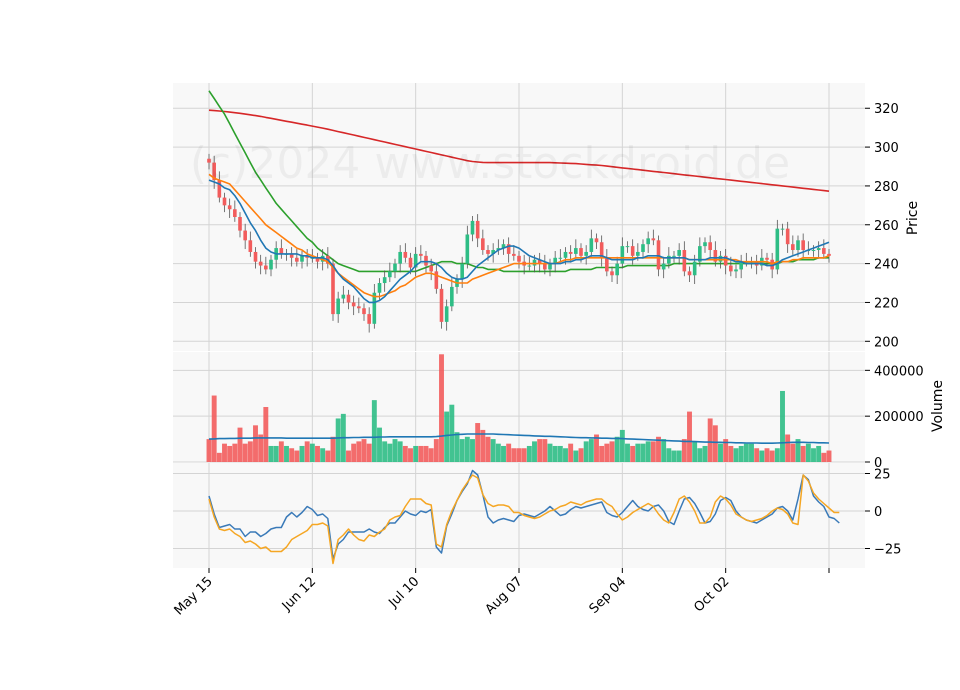  I want to click on ma-xlong-line, so click(519, 150).